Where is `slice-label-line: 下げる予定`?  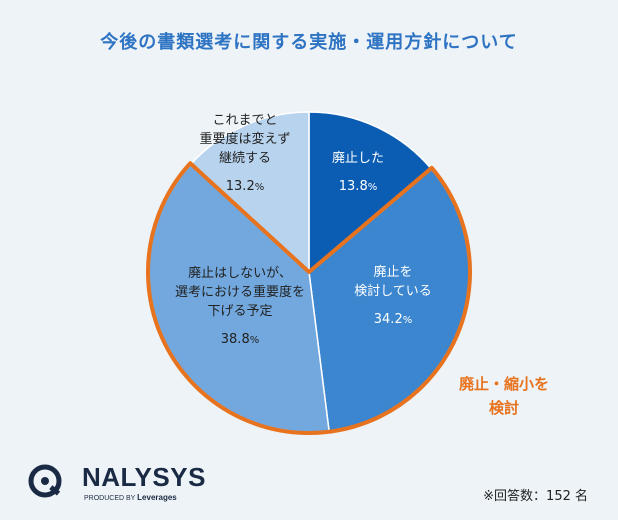
slice-label-line: 下げる予定 is located at coordinates (239, 311).